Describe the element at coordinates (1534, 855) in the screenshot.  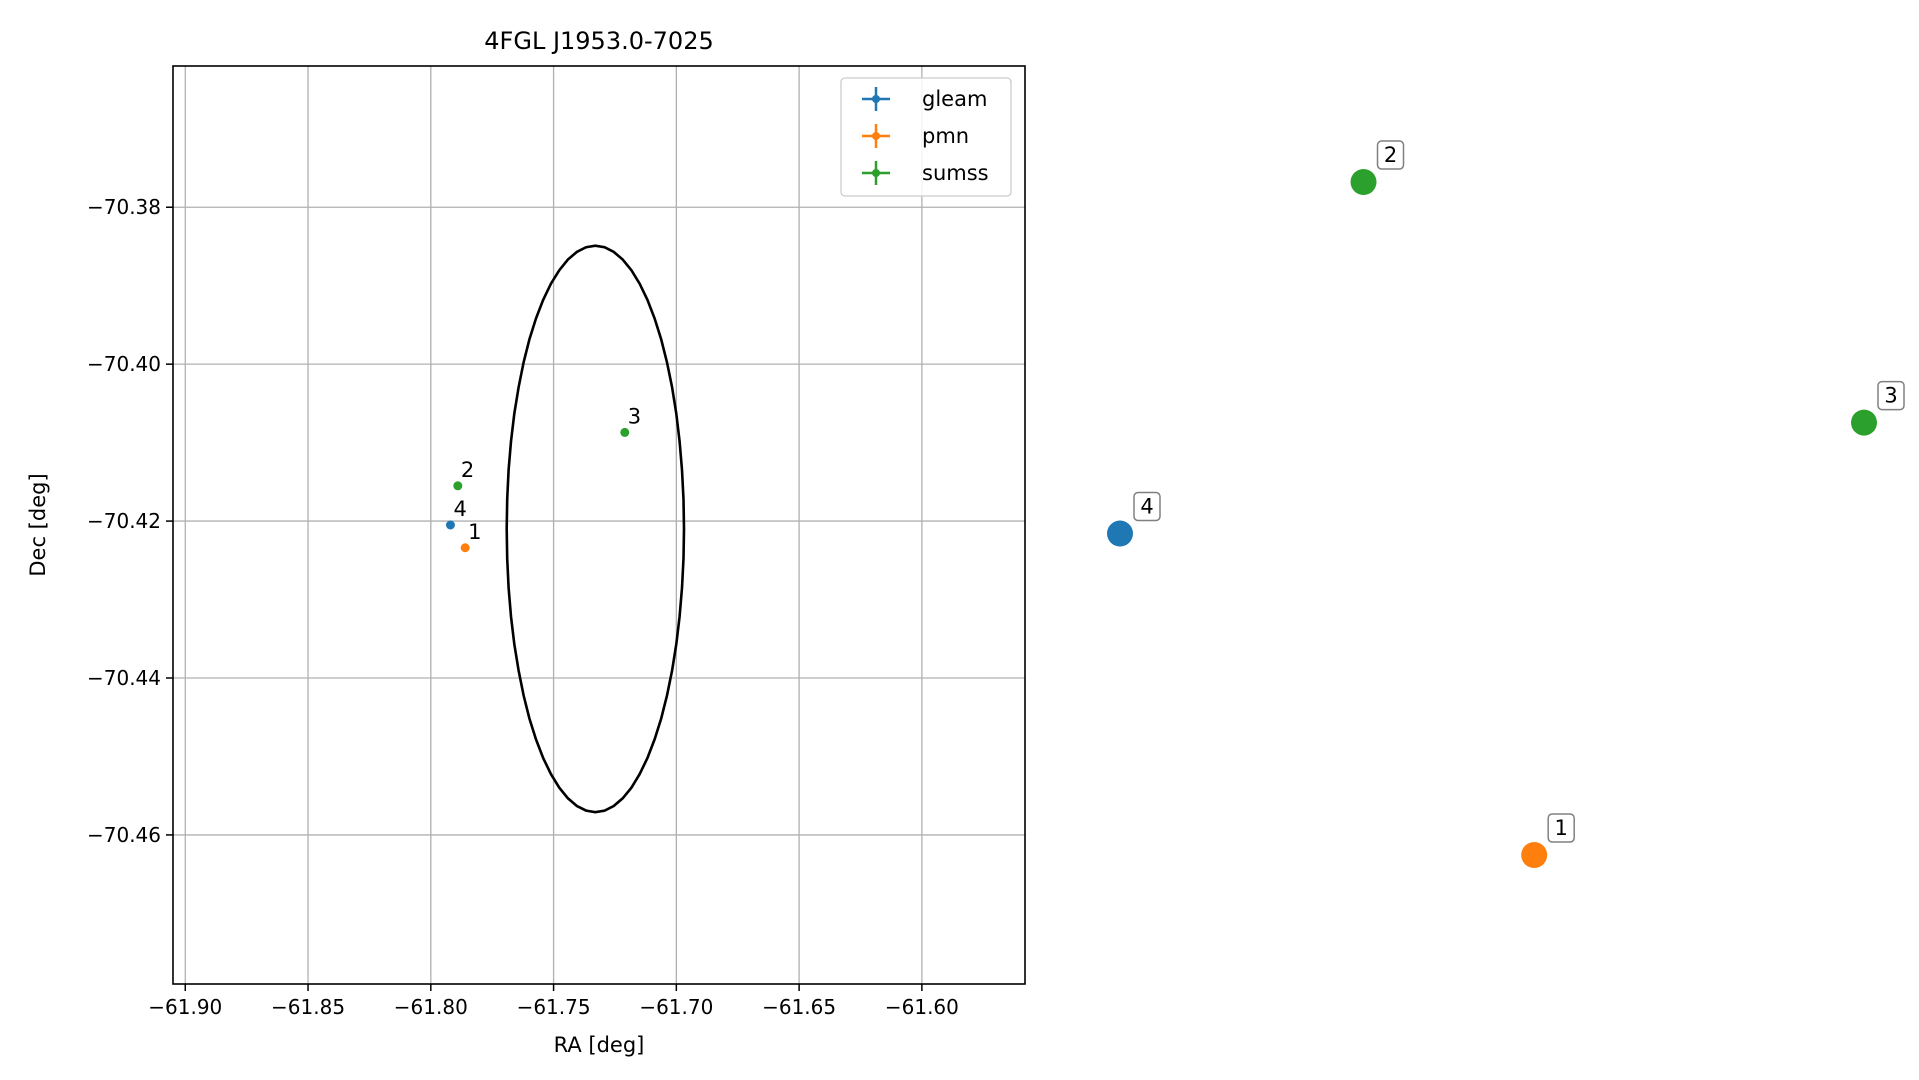
I see `side-point-pmn` at that location.